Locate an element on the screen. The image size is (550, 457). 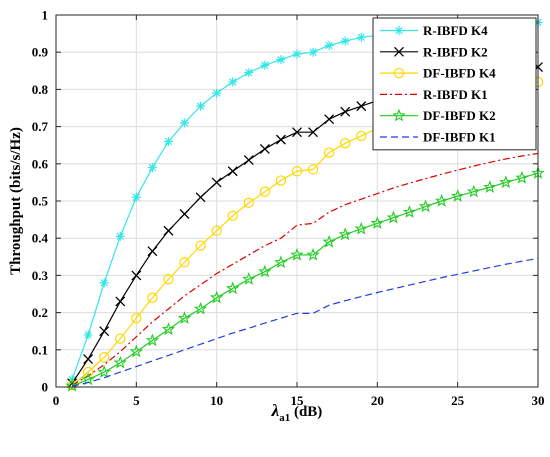
y-tick-label: 0.8 is located at coordinates (40, 89).